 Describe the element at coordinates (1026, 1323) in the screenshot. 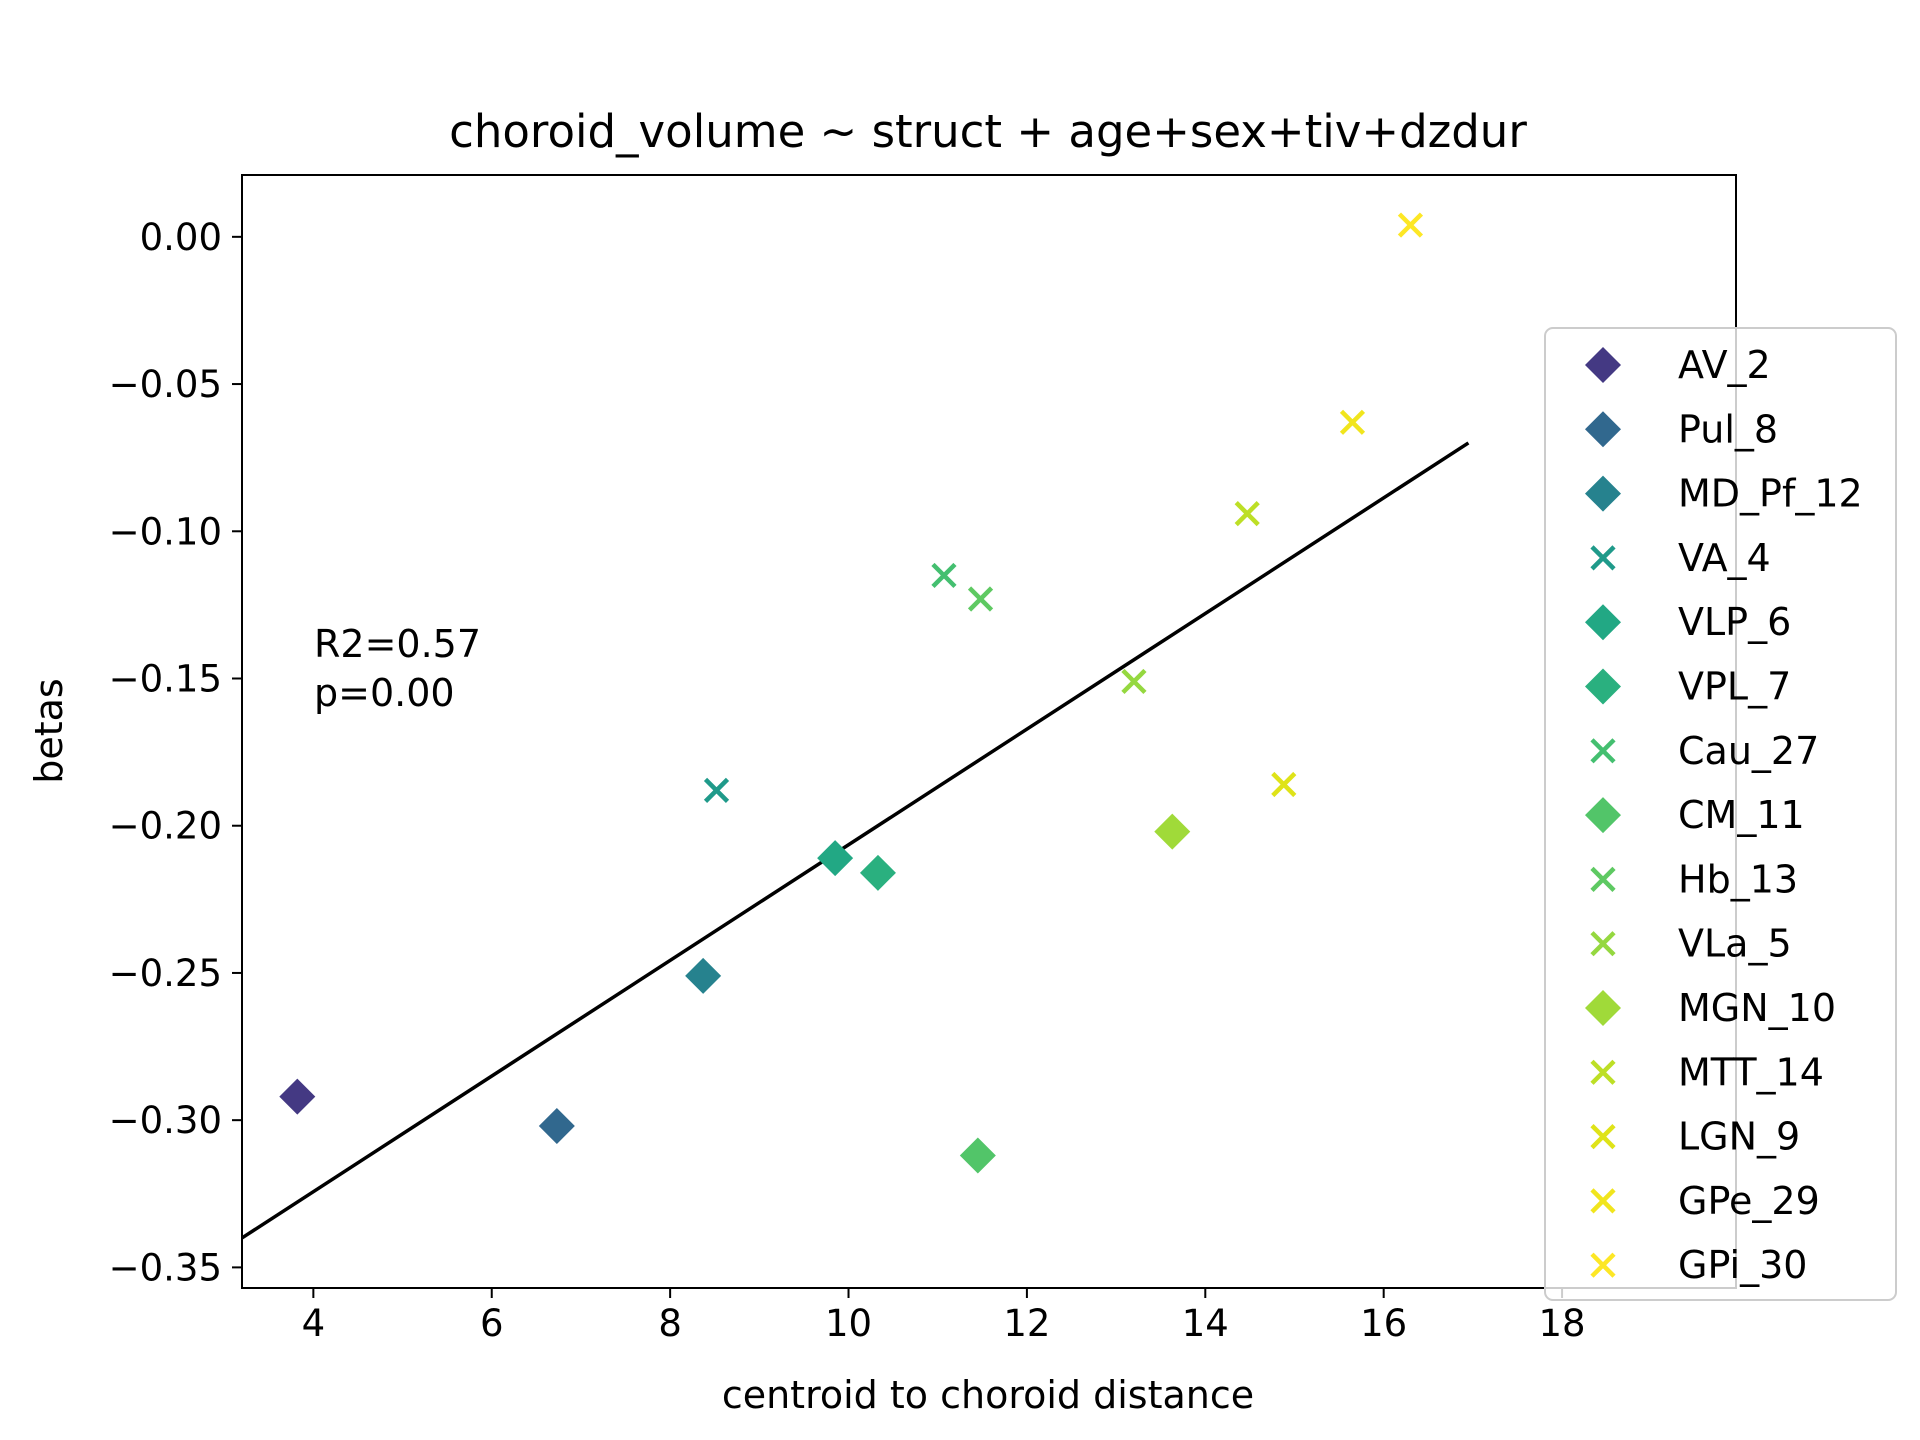

I see `x-tick-label: 12` at that location.